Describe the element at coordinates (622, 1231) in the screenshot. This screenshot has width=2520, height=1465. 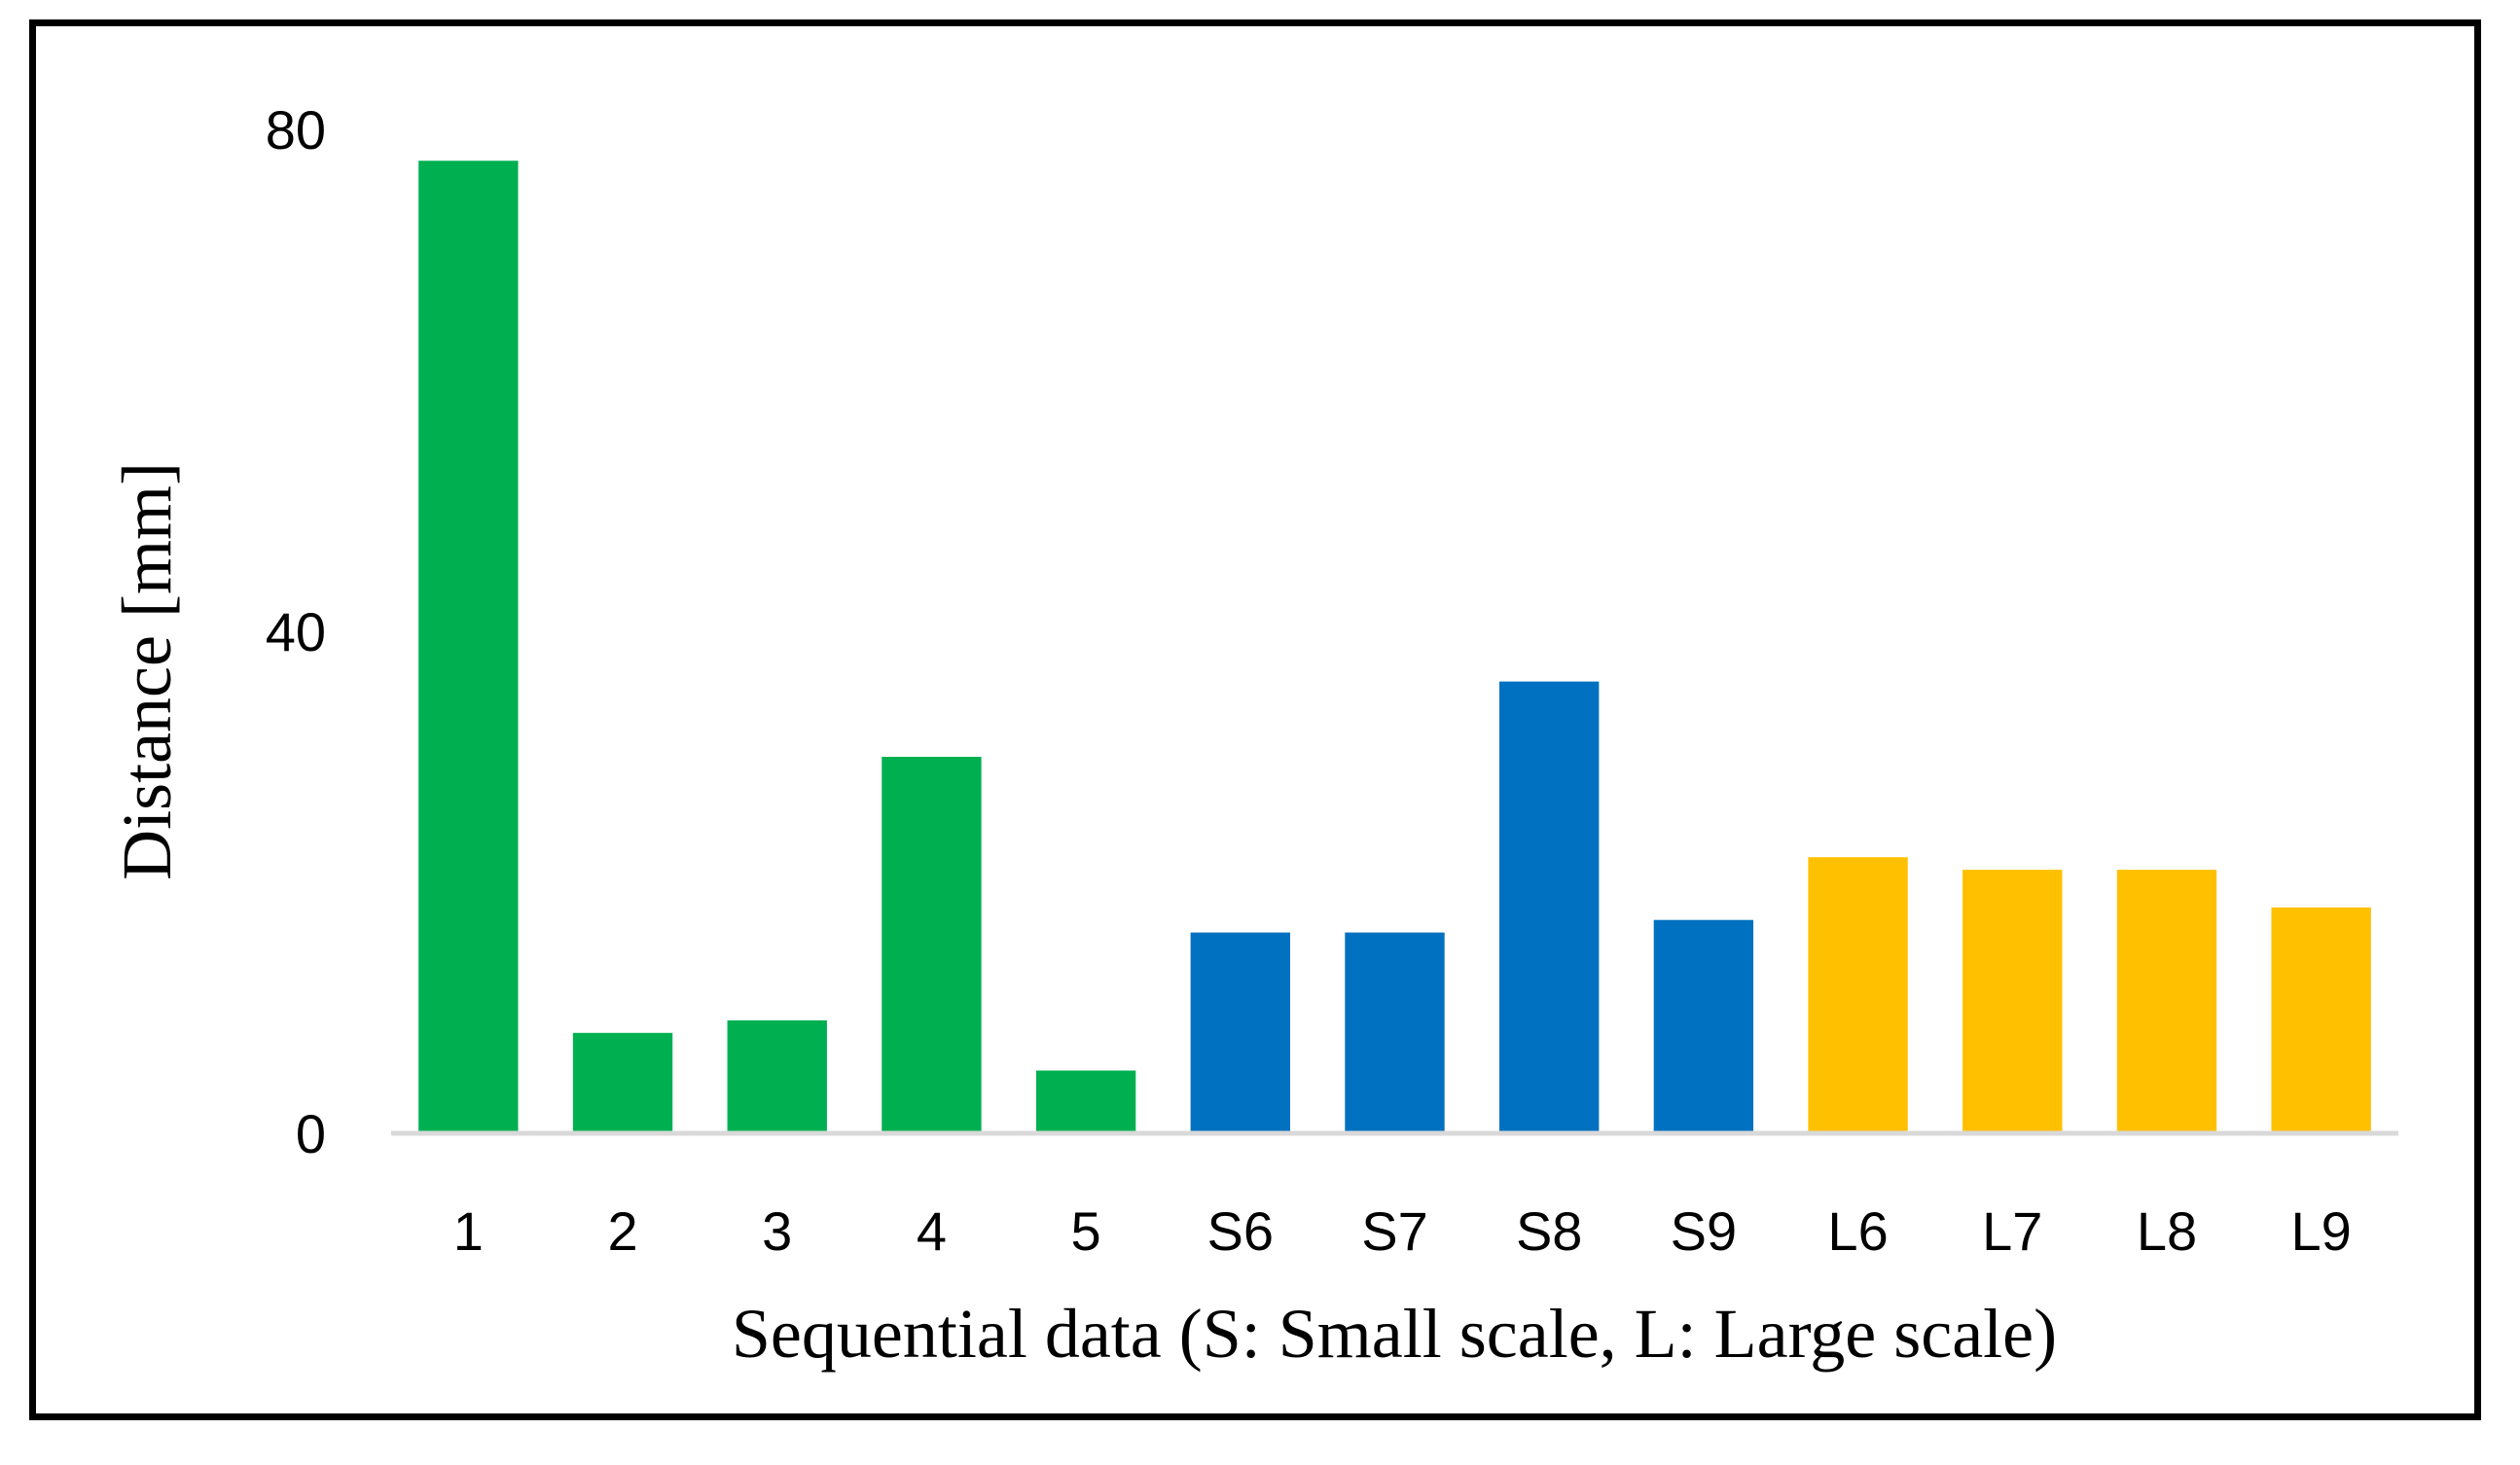
I see `x-tick-label: 2` at that location.